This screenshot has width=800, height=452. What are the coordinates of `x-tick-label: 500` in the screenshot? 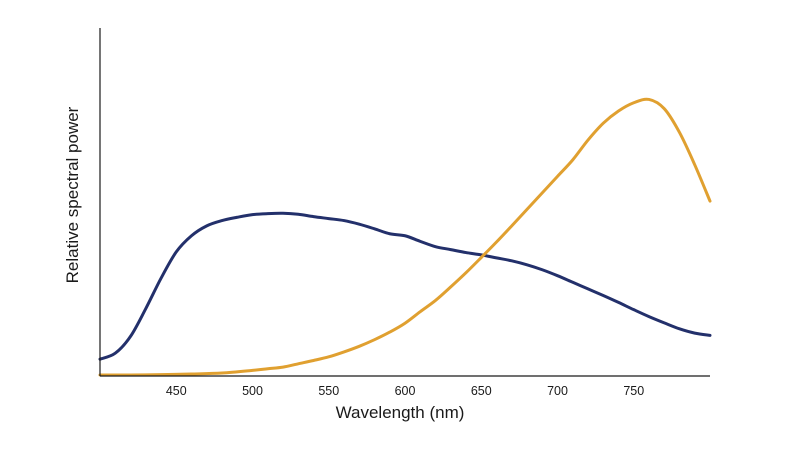 It's located at (252, 391).